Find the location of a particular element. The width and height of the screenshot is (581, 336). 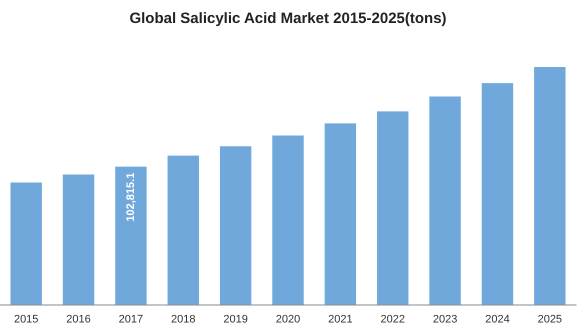

x-tick-label: 2025 is located at coordinates (550, 319).